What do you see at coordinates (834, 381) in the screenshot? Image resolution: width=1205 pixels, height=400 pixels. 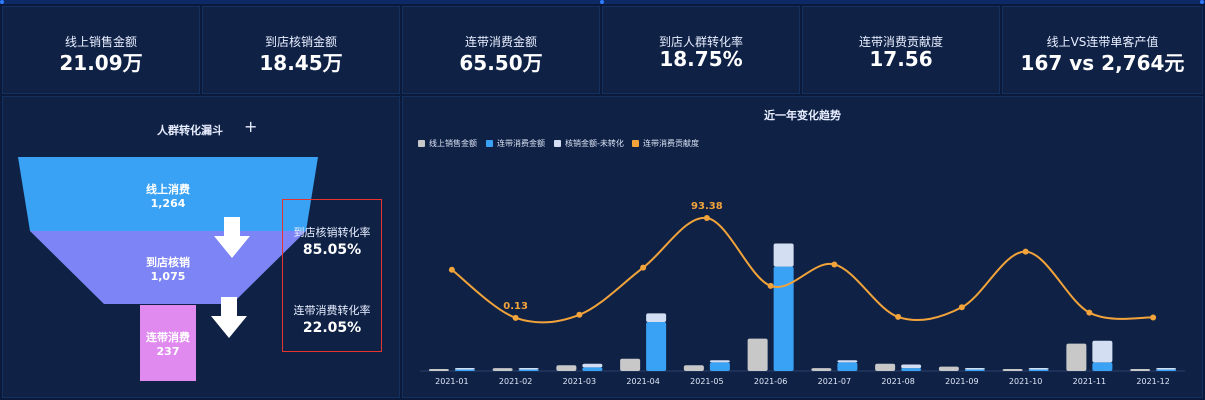 I see `x-tick-label: 2021-07` at bounding box center [834, 381].